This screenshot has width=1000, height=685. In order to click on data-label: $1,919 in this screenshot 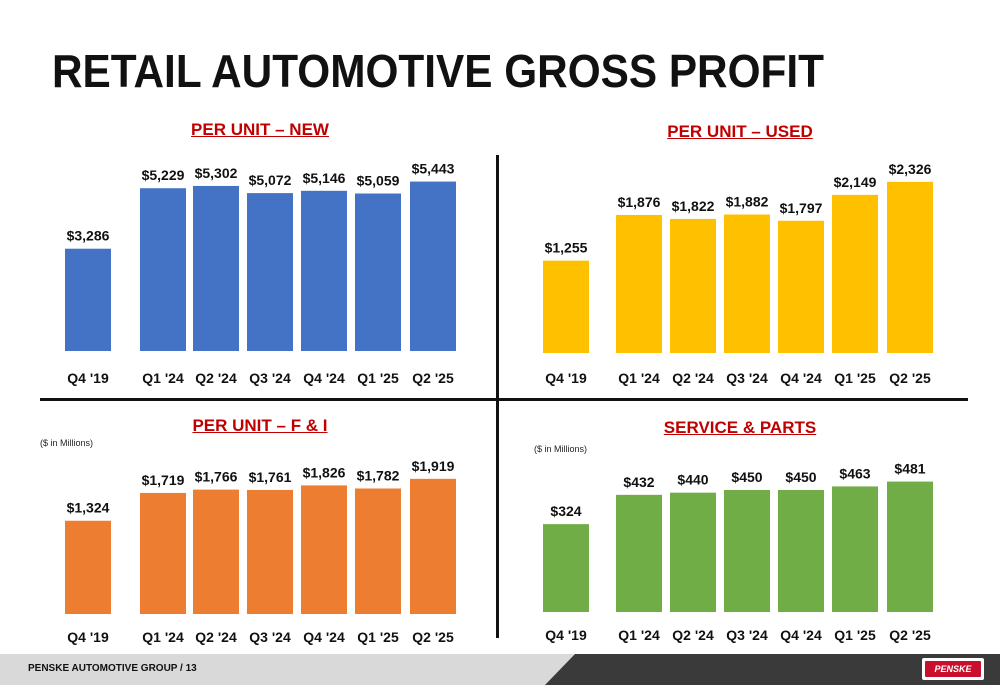, I will do `click(433, 466)`.